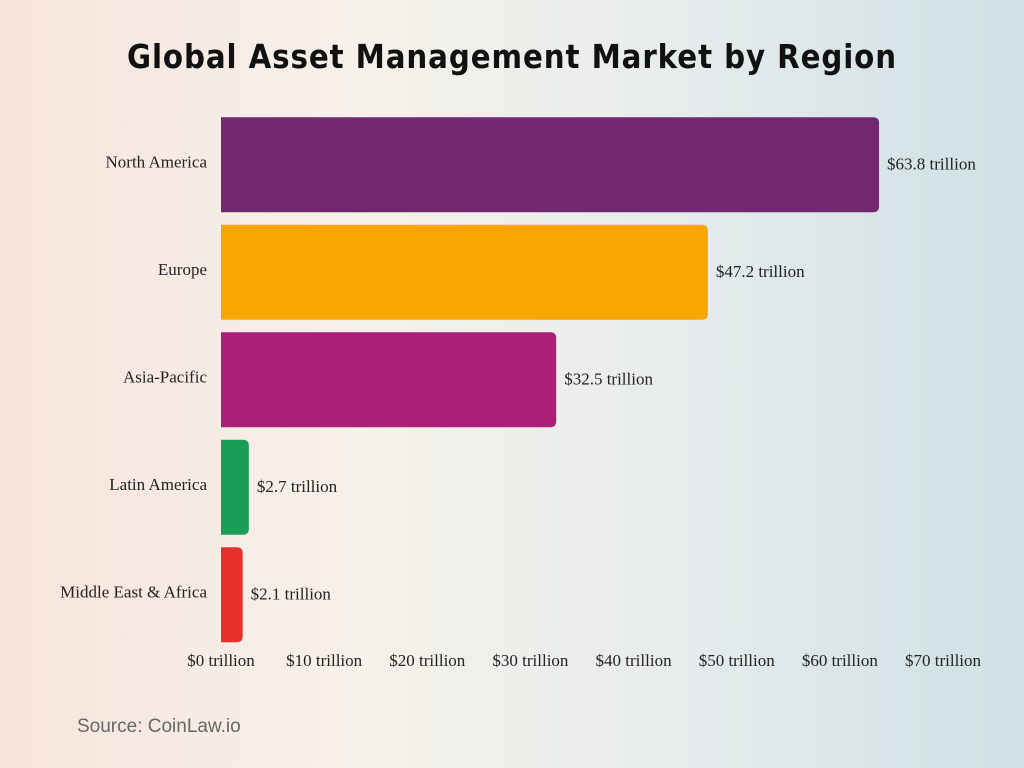 The width and height of the screenshot is (1024, 768). Describe the element at coordinates (158, 484) in the screenshot. I see `y-tick-label: Latin America` at that location.